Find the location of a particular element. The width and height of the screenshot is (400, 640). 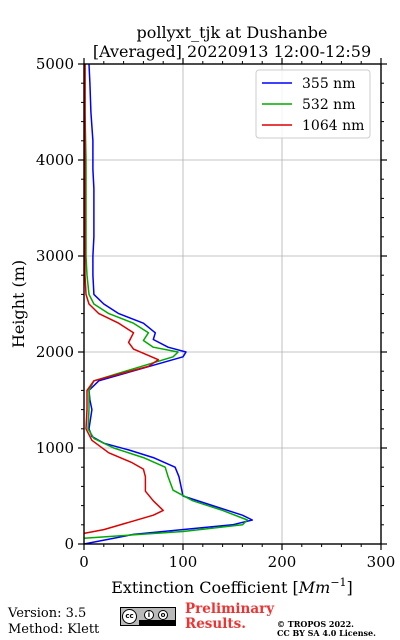

license-strip is located at coordinates (157, 622).